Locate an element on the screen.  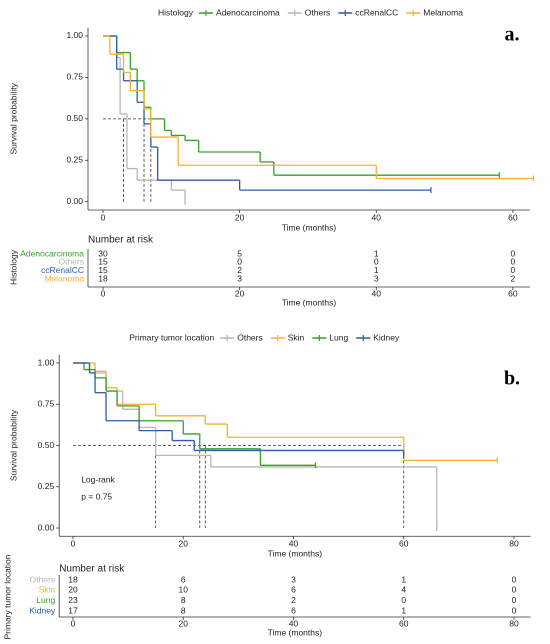
panel-tag: b. is located at coordinates (512, 379).